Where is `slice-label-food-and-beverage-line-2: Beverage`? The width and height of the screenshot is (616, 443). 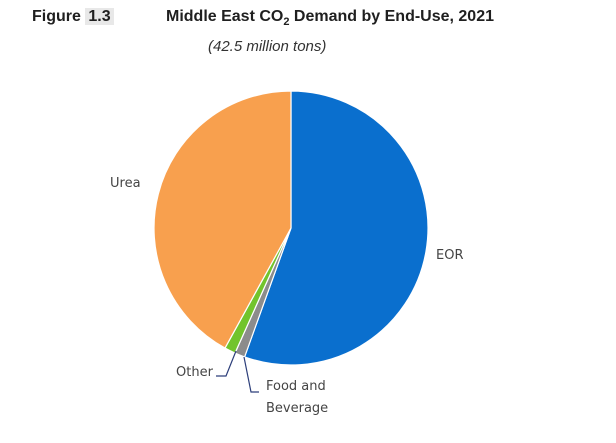
slice-label-food-and-beverage-line-2: Beverage is located at coordinates (297, 408).